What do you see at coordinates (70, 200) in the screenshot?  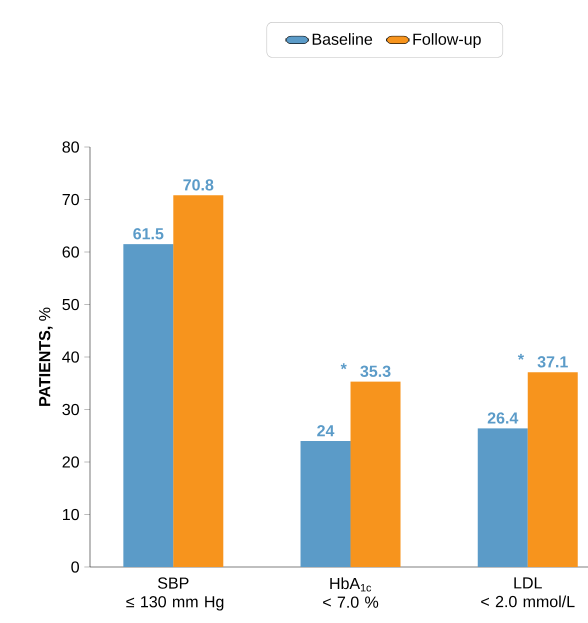 I see `y-tick-label: 70` at bounding box center [70, 200].